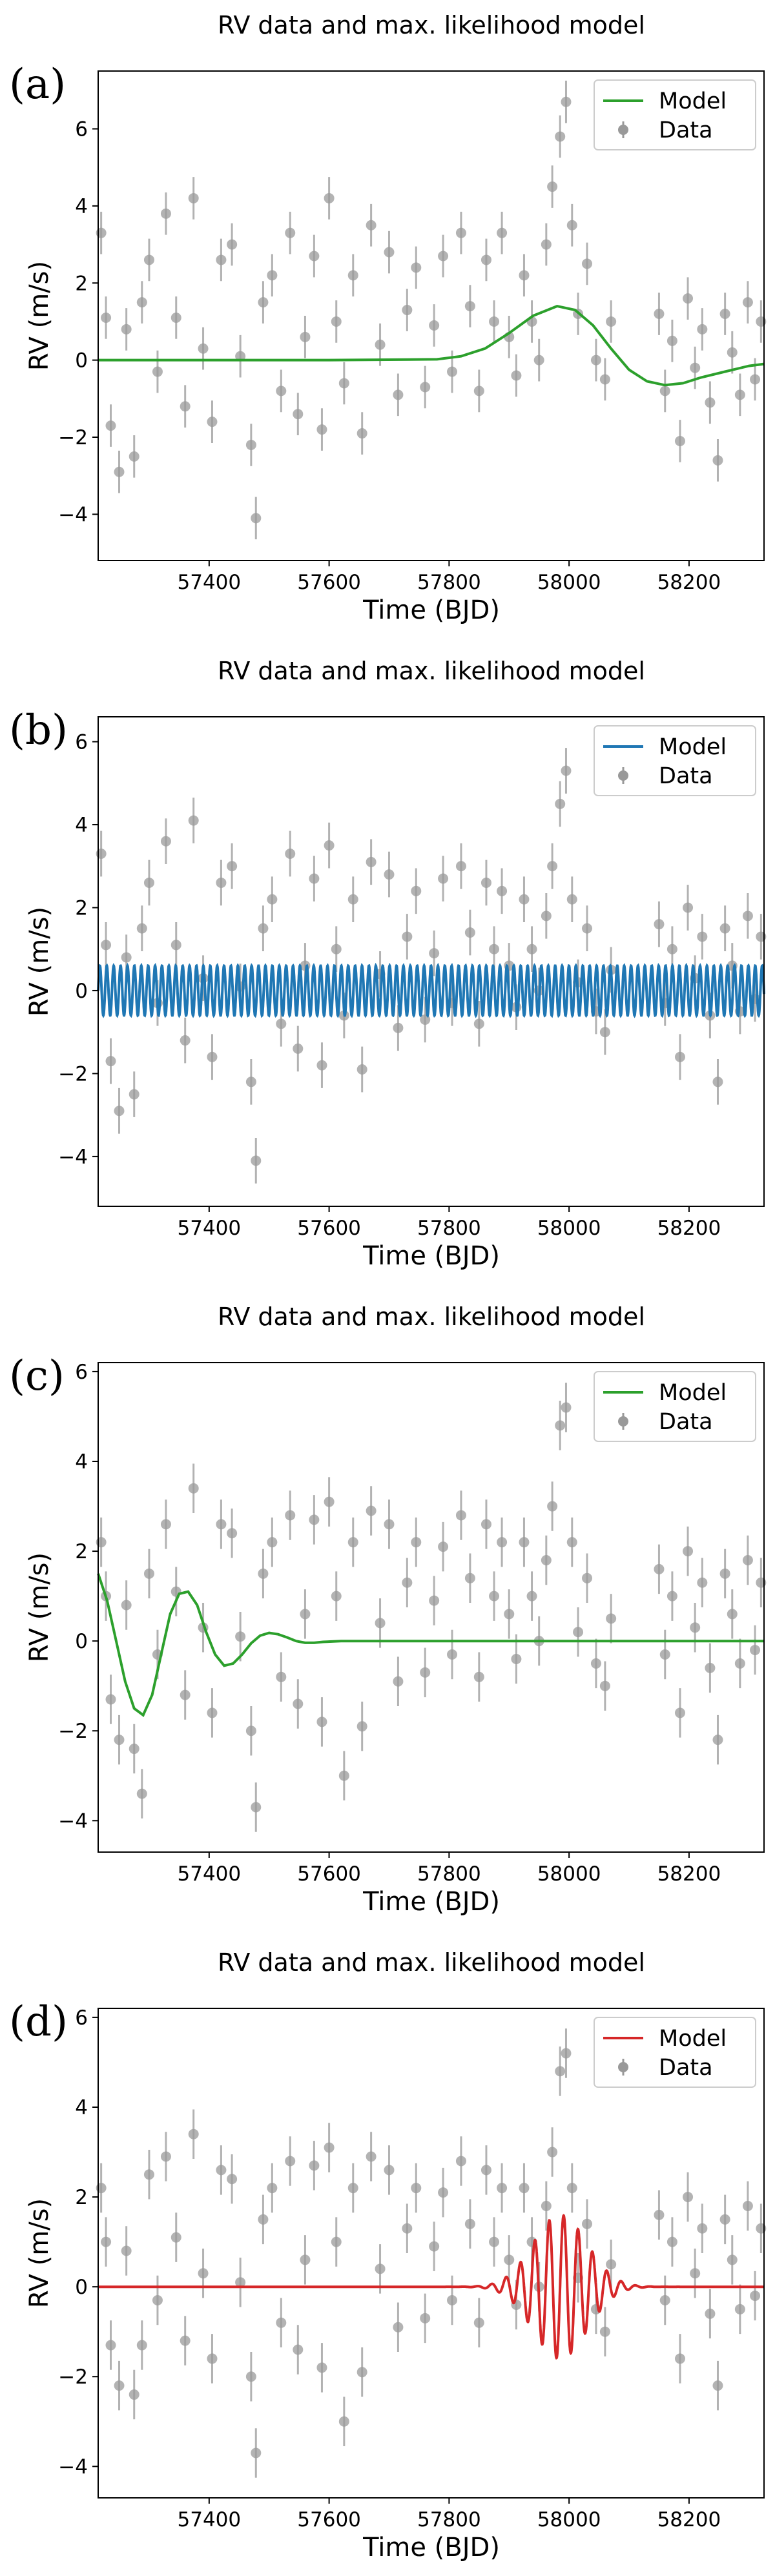 This screenshot has width=775, height=2576. Describe the element at coordinates (449, 577) in the screenshot. I see `x-ticks: 57400 57600 57800 58000 58200` at that location.